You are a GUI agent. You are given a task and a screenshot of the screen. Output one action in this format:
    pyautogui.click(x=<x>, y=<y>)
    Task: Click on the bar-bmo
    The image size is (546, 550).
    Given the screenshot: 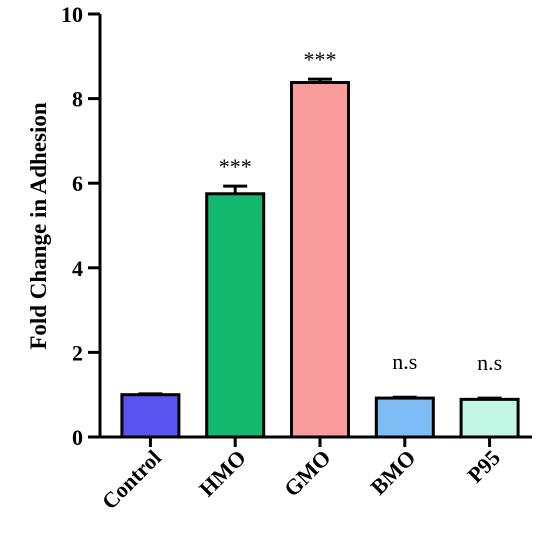 What is the action you would take?
    pyautogui.click(x=404, y=417)
    